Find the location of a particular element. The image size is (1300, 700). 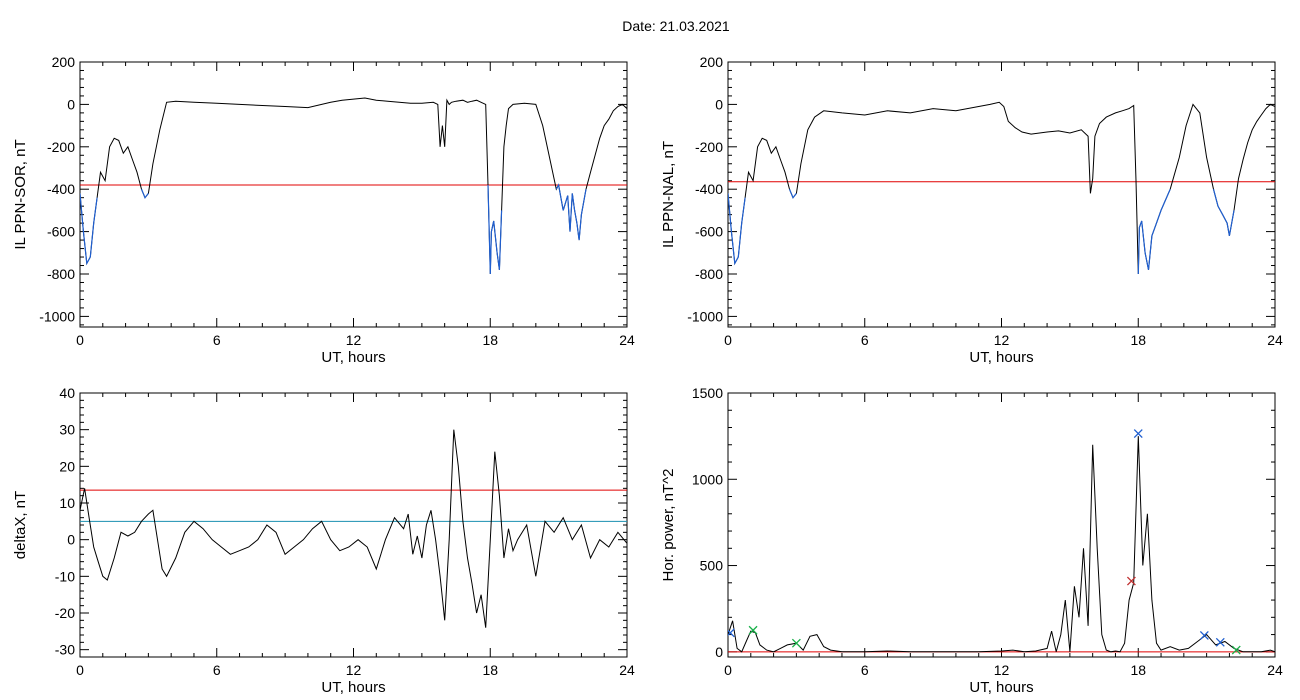

y-tick-label: -30 is located at coordinates (65, 650).